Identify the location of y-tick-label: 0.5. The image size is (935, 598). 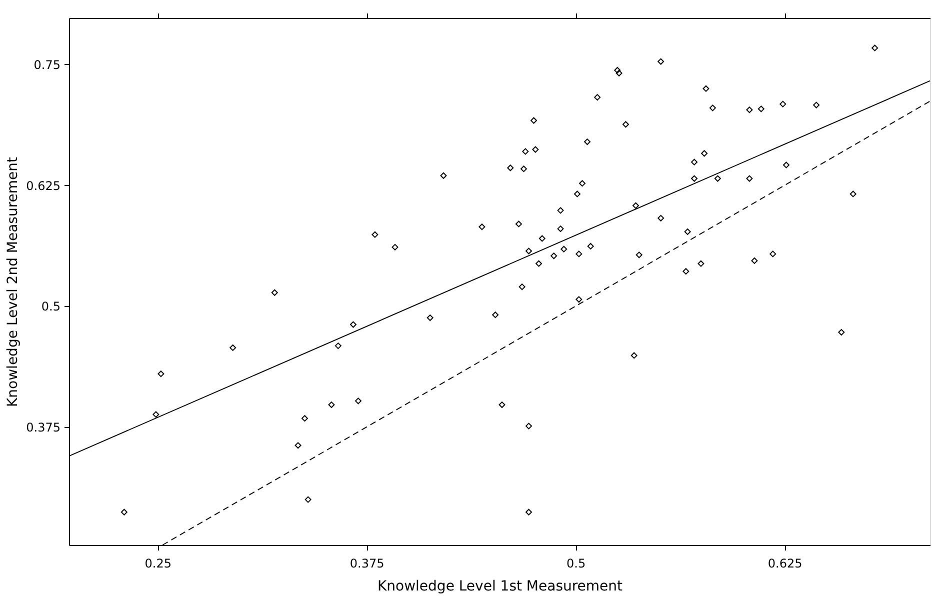
(50, 307).